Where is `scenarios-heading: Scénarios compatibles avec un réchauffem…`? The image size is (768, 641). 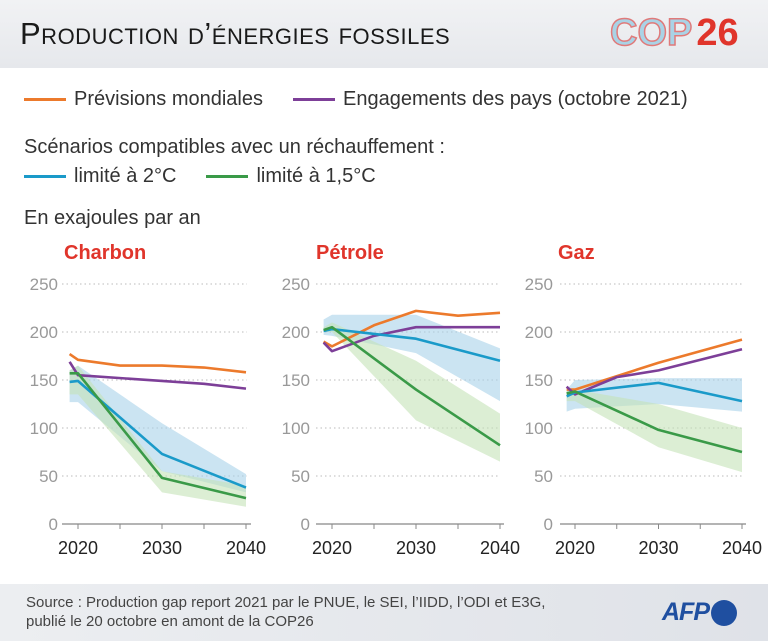
scenarios-heading: Scénarios compatibles avec un réchauffem… is located at coordinates (234, 147).